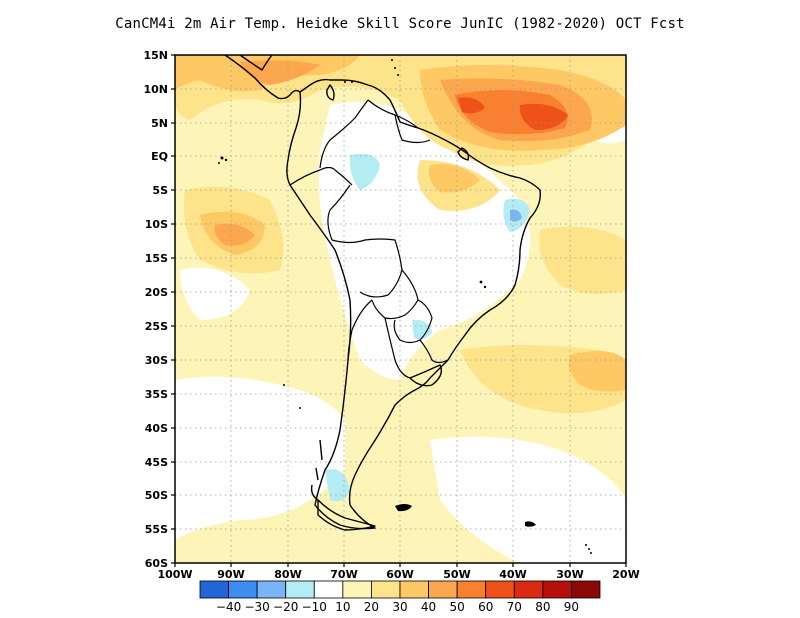 This screenshot has height=618, width=800. I want to click on chiloe-islands, so click(316, 470).